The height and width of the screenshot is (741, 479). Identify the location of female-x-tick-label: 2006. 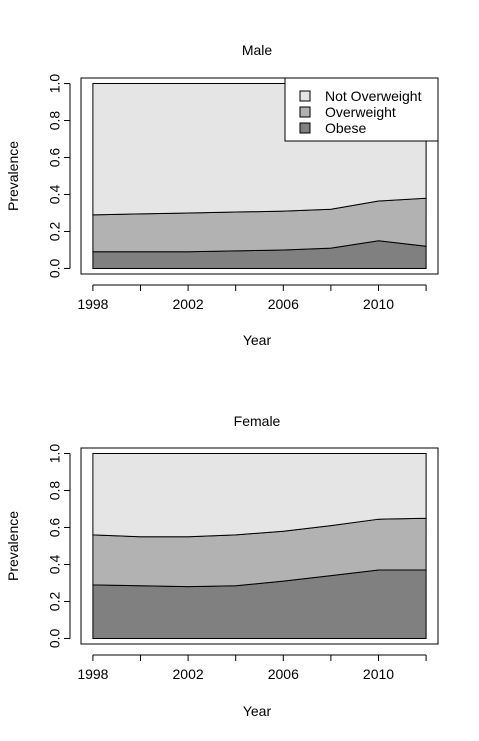
(283, 674).